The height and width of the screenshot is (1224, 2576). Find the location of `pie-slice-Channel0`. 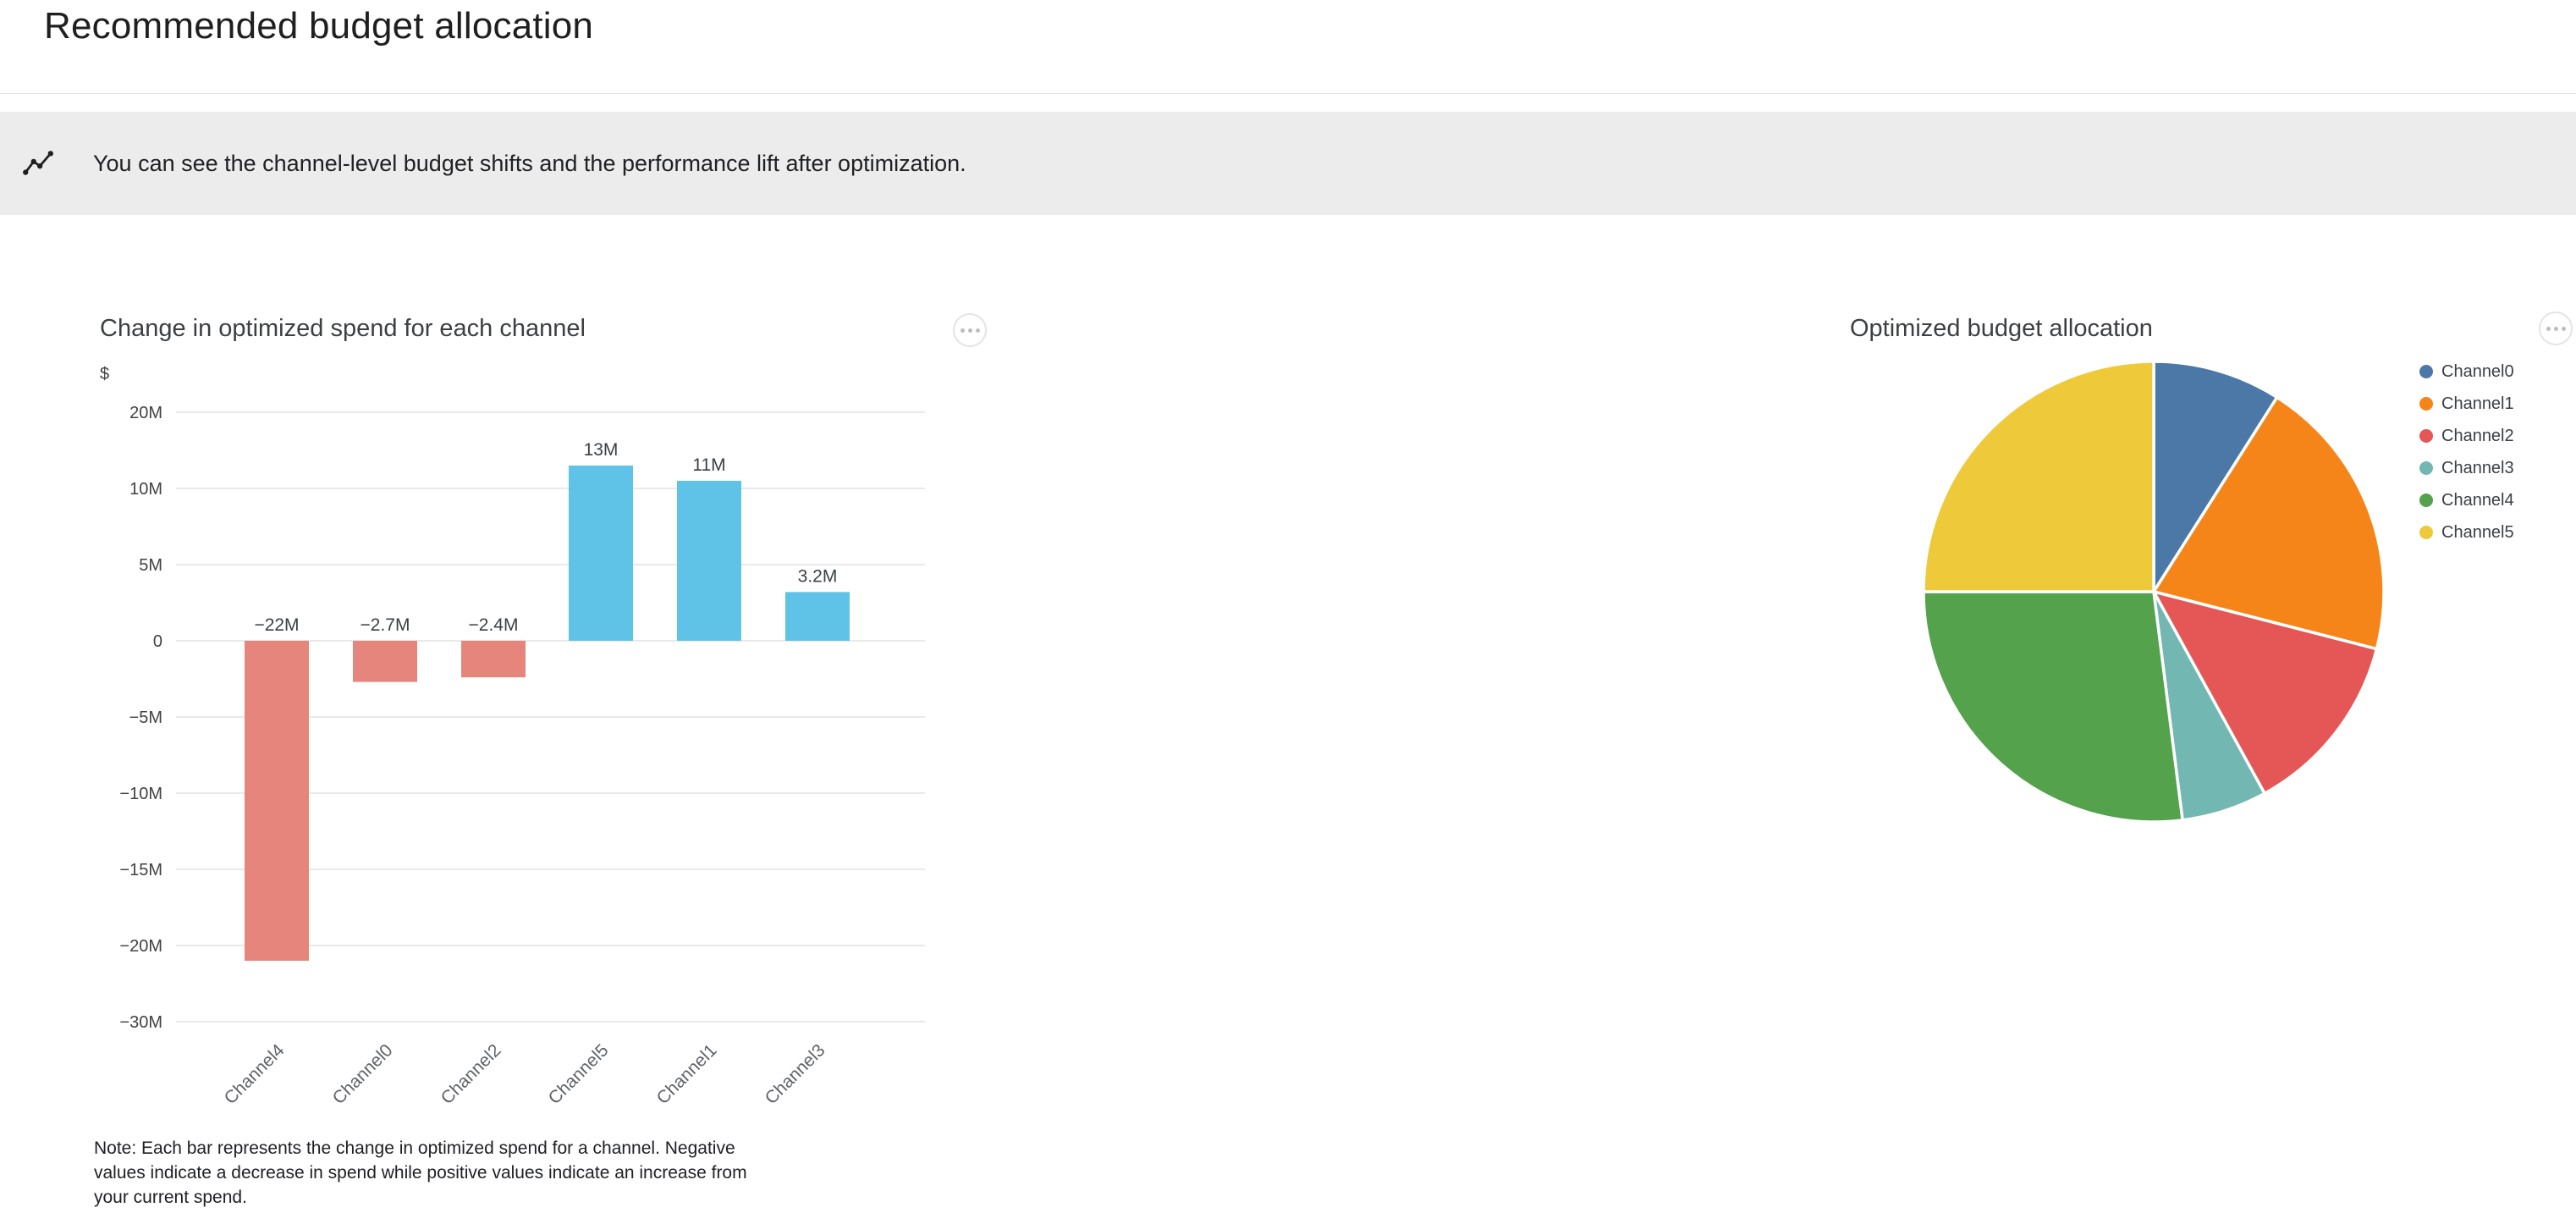

pie-slice-Channel0 is located at coordinates (2215, 476).